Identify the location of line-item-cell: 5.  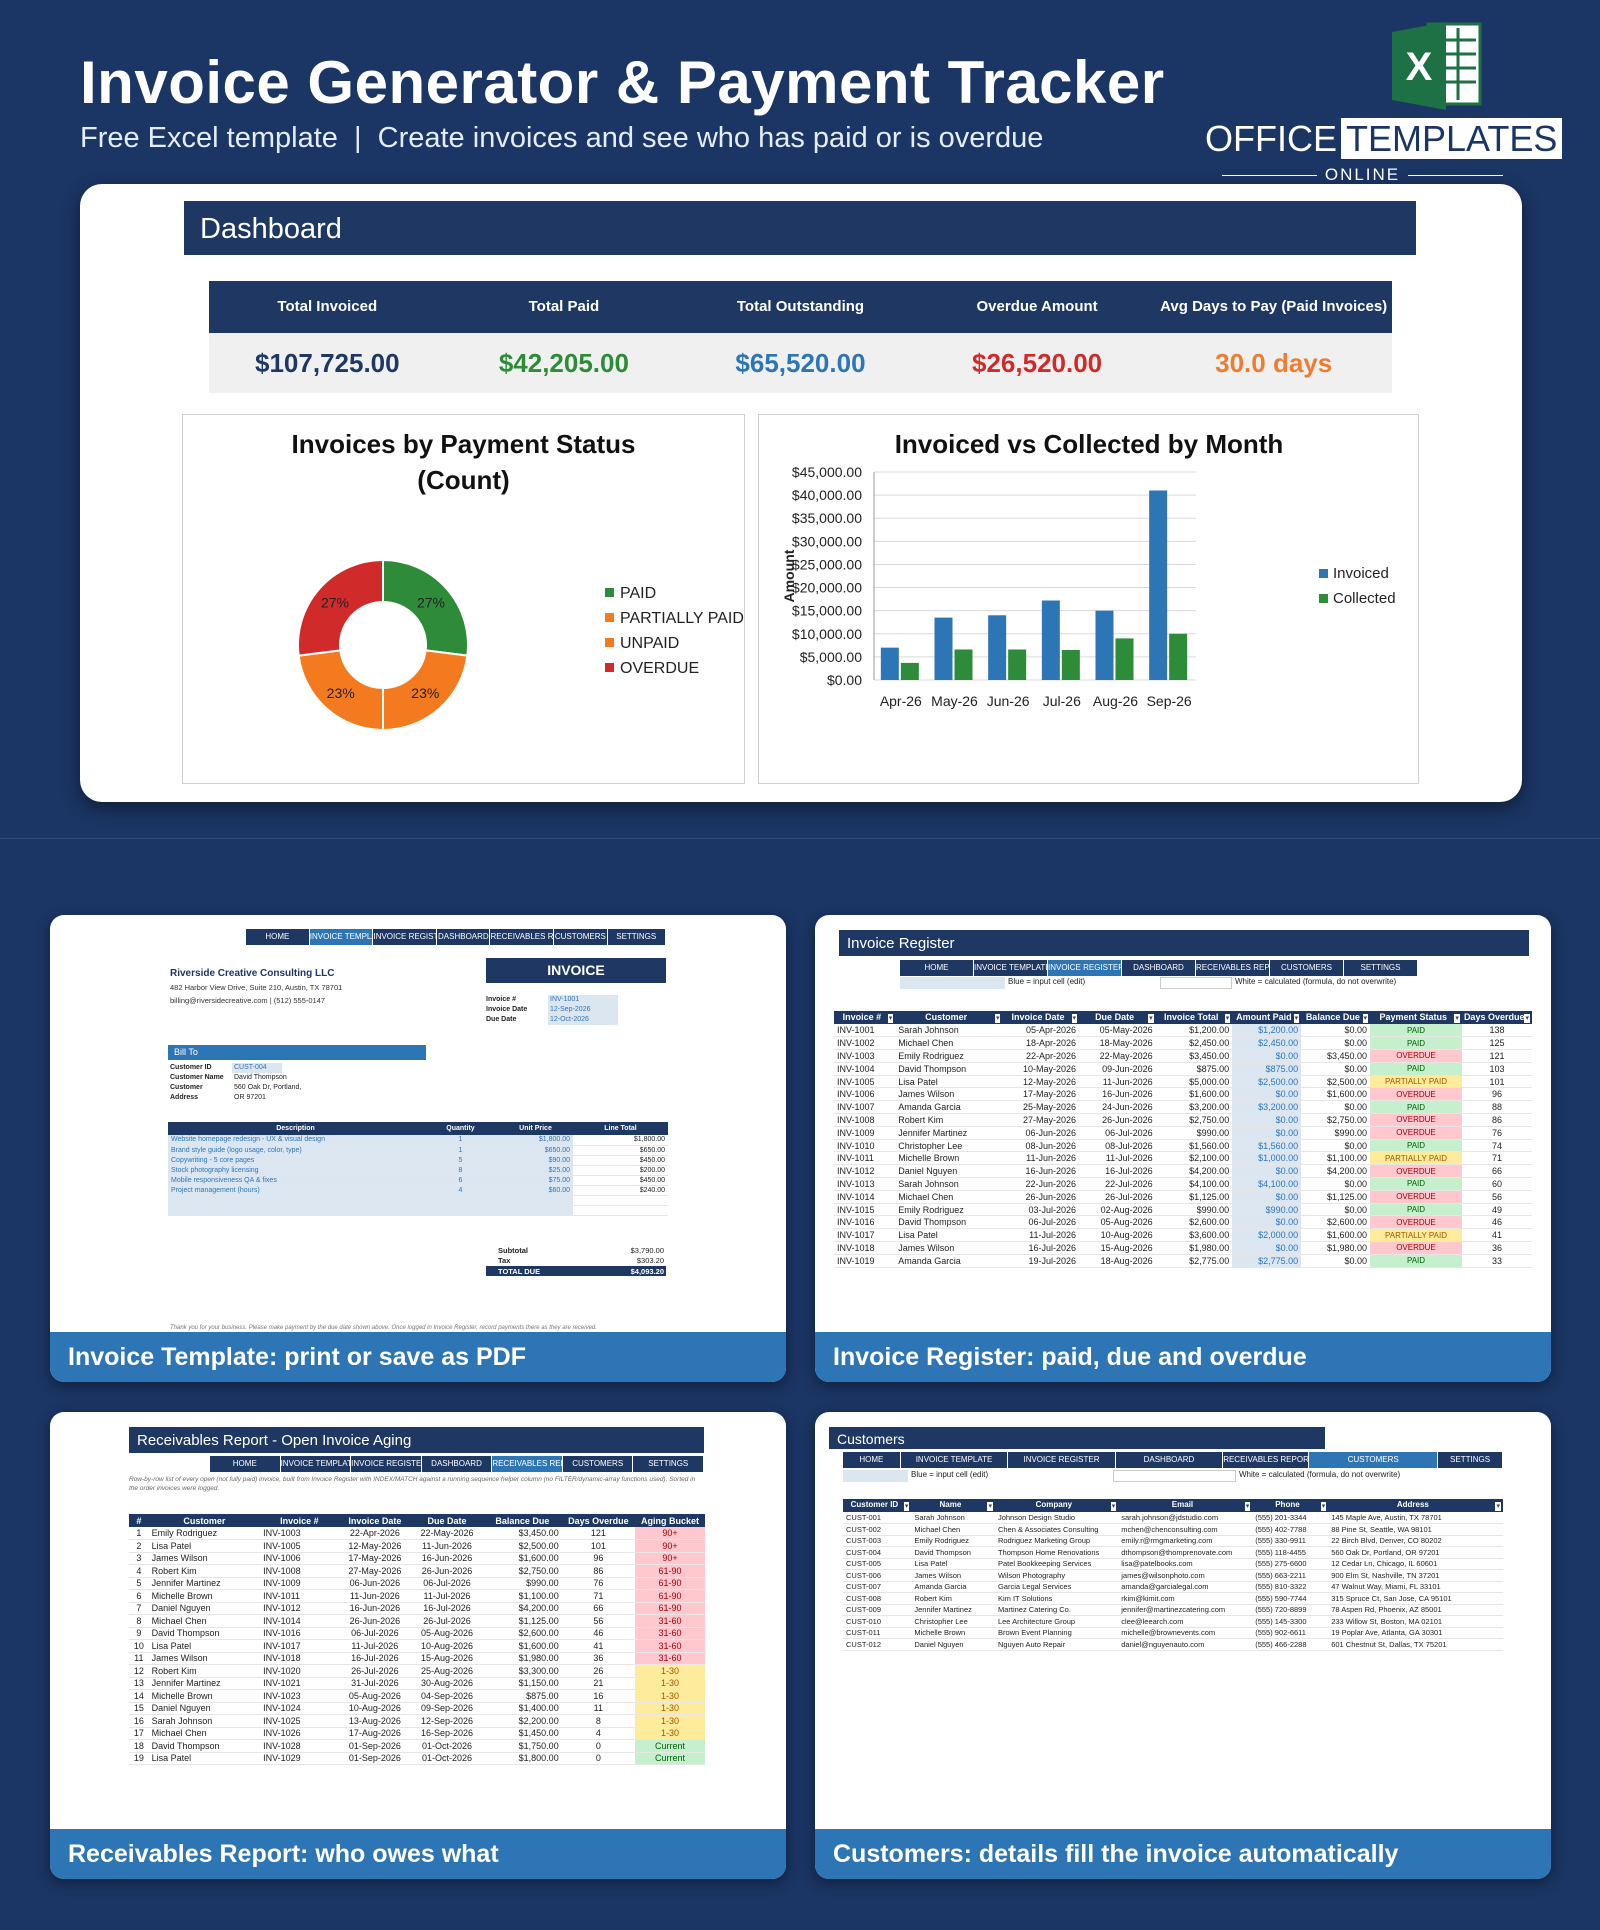
(460, 1160).